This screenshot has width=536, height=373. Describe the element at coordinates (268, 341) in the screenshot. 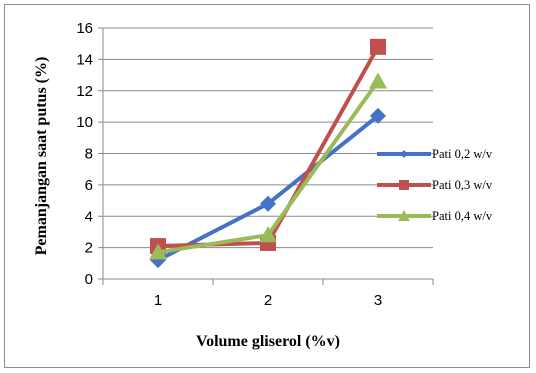

I see `x-axis-title: Volume gliserol (%v)` at that location.